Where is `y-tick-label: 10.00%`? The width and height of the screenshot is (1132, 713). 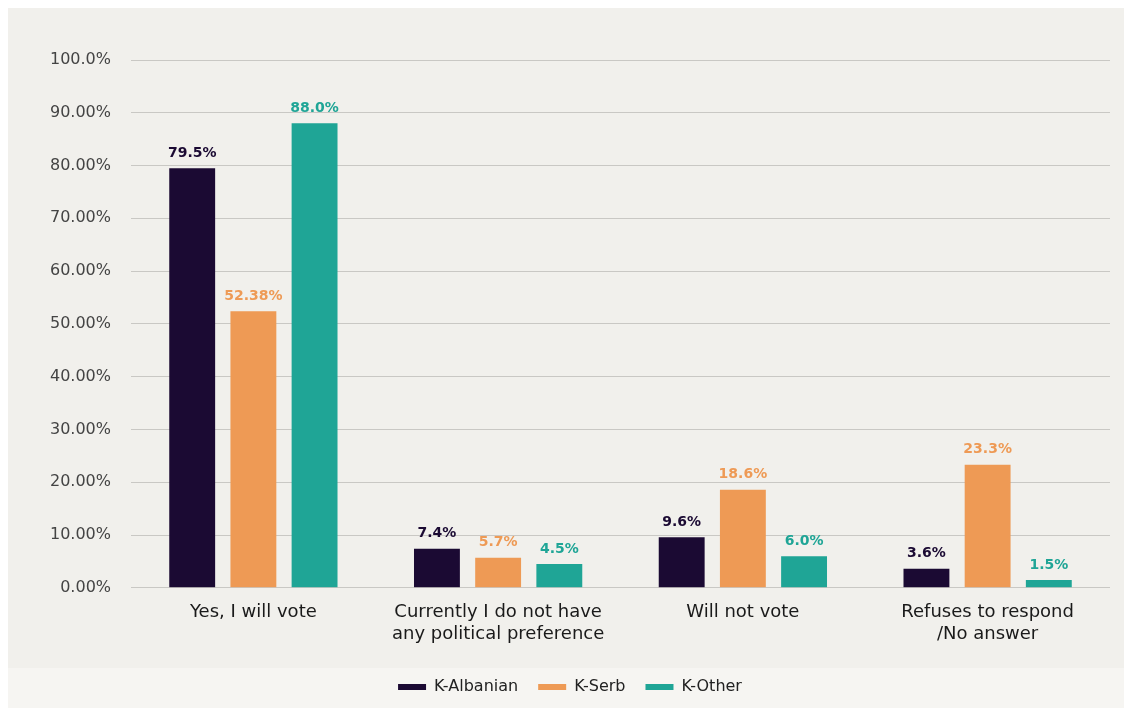
y-tick-label: 10.00% is located at coordinates (80, 534).